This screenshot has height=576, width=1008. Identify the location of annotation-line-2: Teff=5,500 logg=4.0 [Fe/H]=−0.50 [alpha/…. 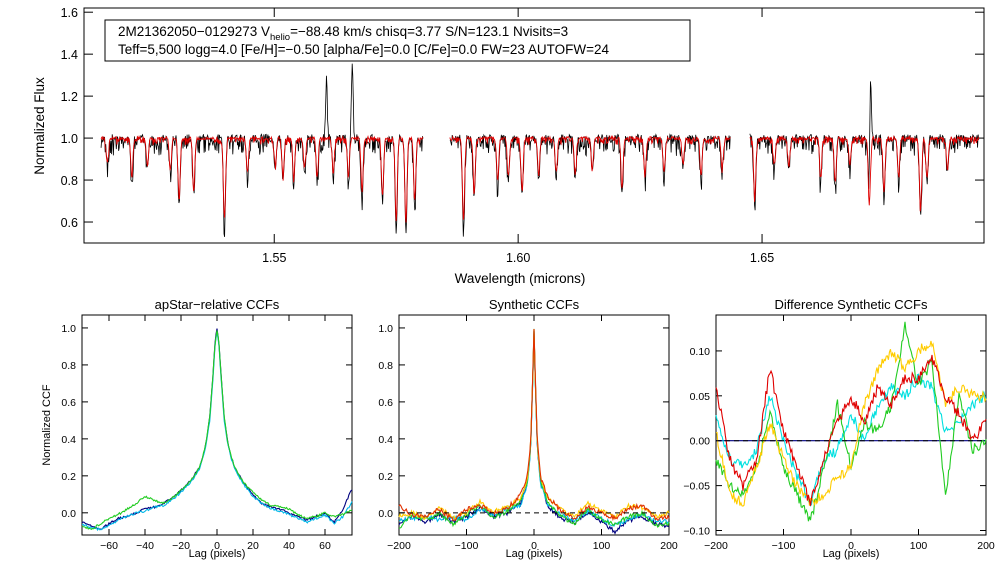
(364, 49).